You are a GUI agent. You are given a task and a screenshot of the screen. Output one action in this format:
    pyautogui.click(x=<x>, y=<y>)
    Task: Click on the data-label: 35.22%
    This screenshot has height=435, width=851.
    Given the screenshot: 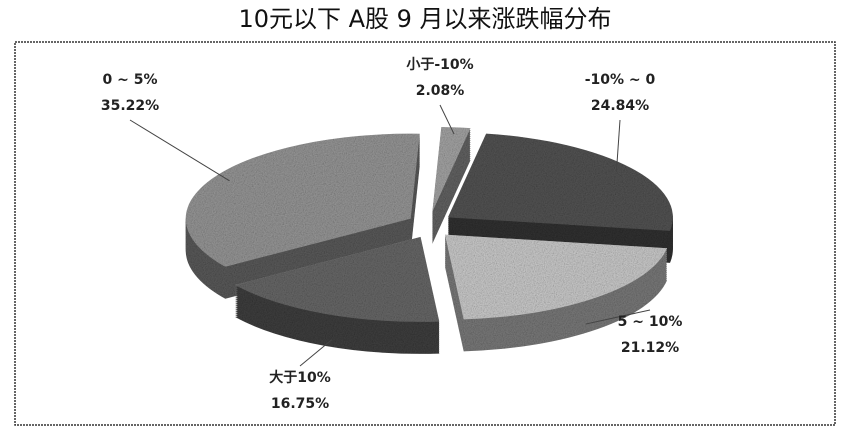 What is the action you would take?
    pyautogui.click(x=130, y=106)
    